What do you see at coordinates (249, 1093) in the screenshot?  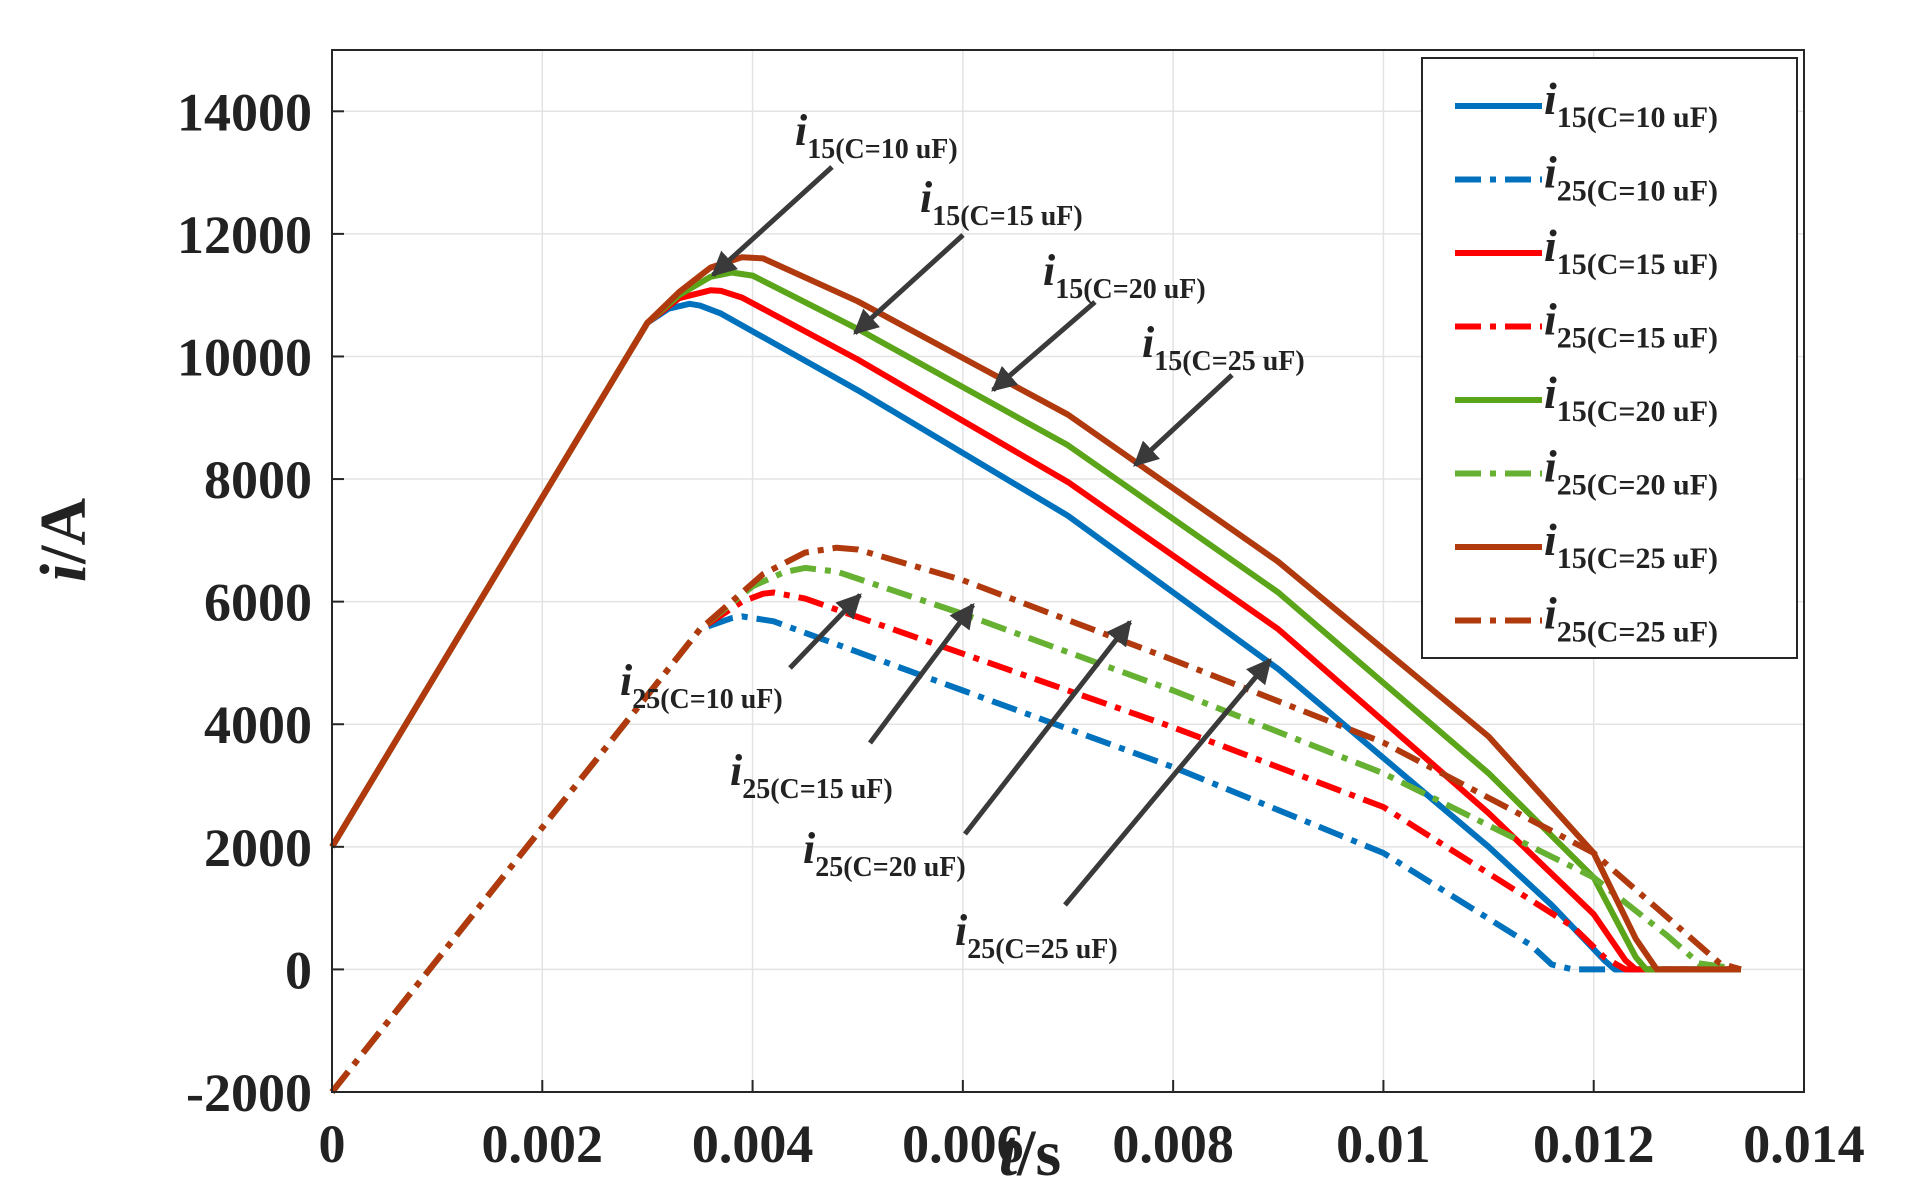 I see `y-tick-label: -2000` at bounding box center [249, 1093].